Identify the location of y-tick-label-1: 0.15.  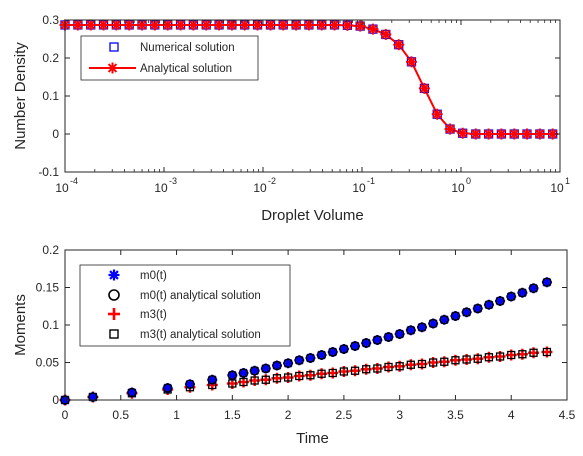
(48, 288).